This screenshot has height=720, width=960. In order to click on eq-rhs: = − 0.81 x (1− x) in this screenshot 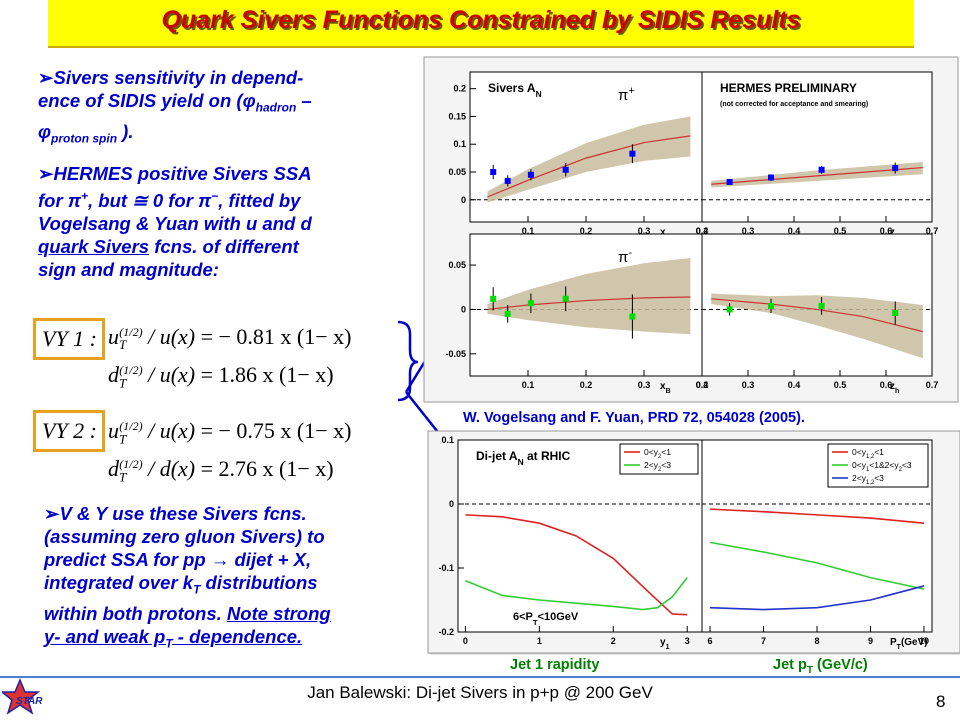, I will do `click(276, 336)`.